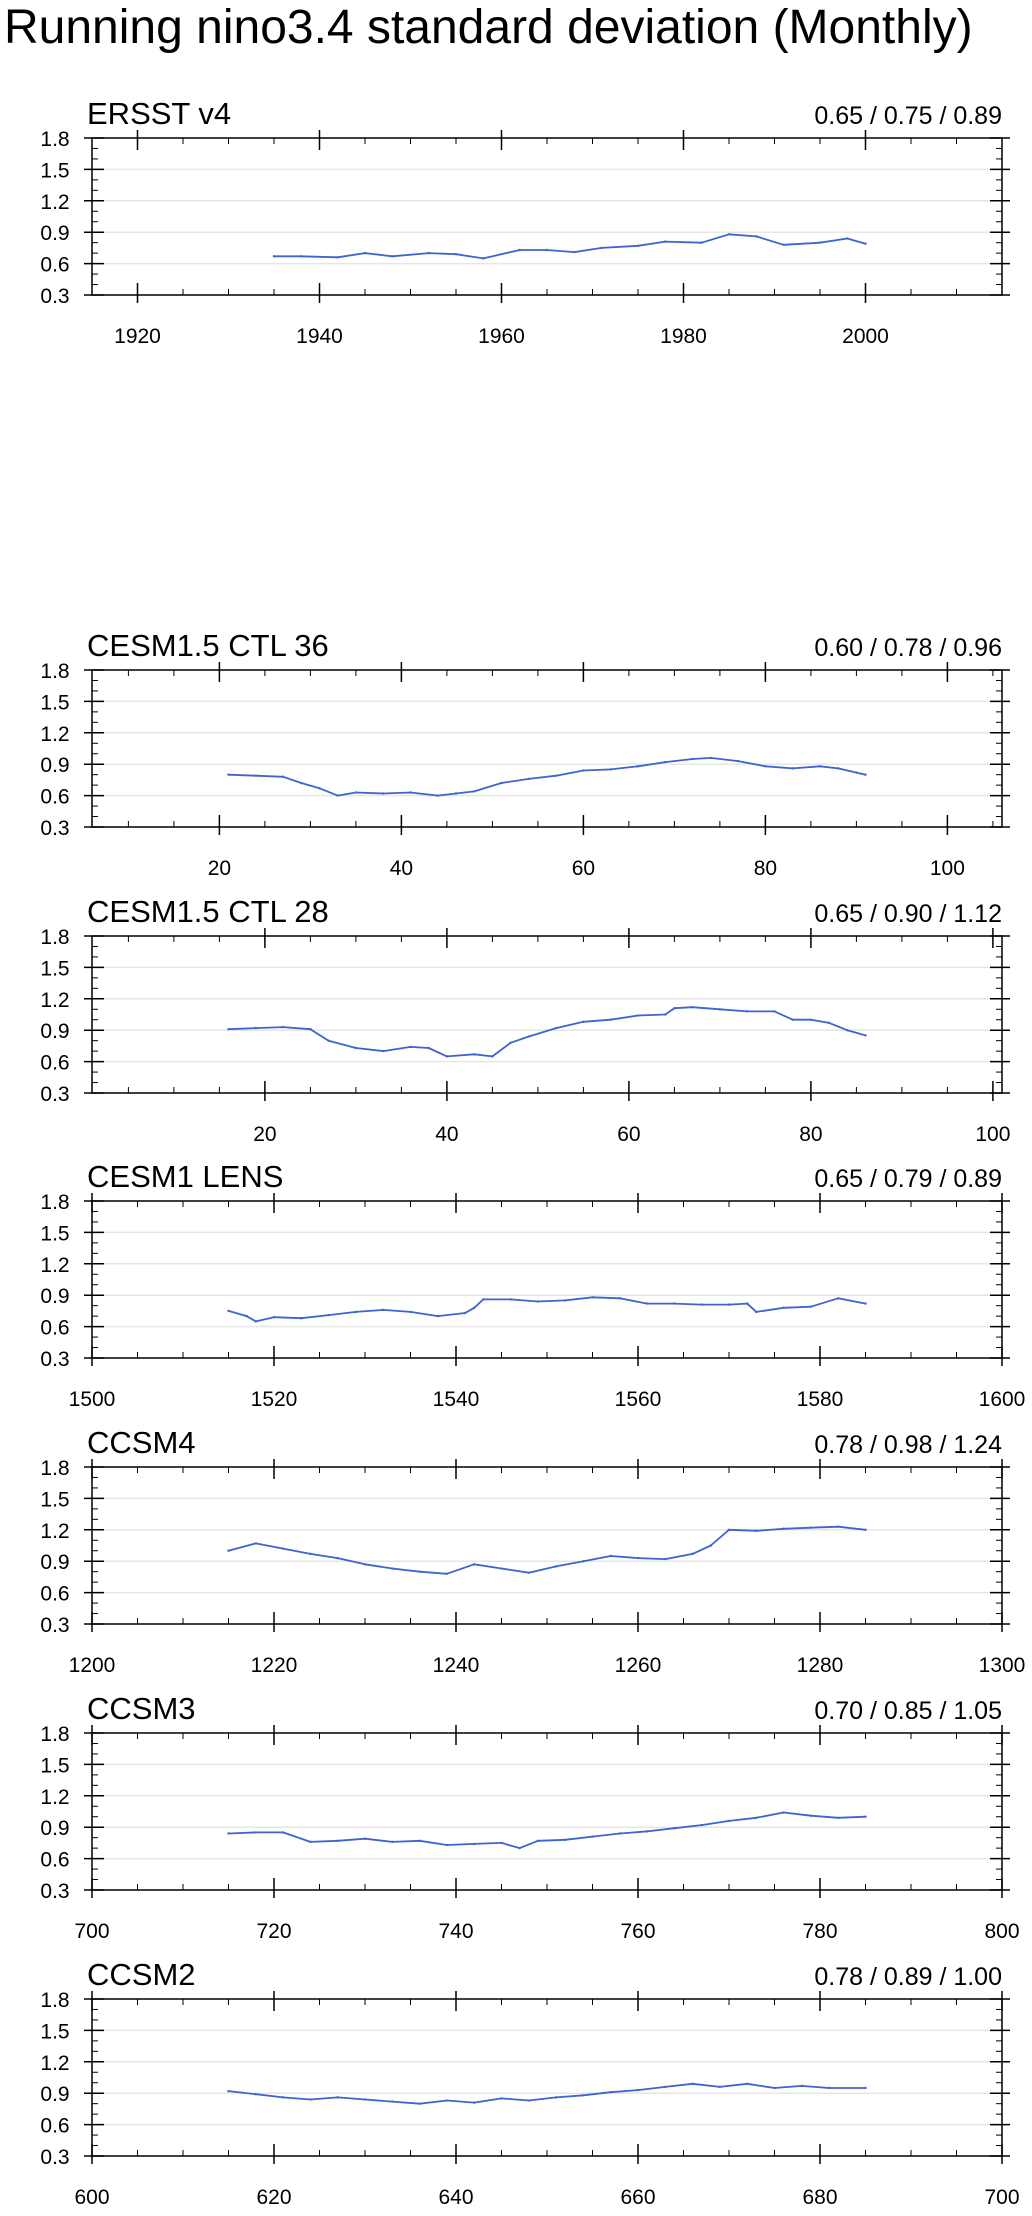 The width and height of the screenshot is (1032, 2216). What do you see at coordinates (92, 1399) in the screenshot?
I see `x-tick-label: 1500` at bounding box center [92, 1399].